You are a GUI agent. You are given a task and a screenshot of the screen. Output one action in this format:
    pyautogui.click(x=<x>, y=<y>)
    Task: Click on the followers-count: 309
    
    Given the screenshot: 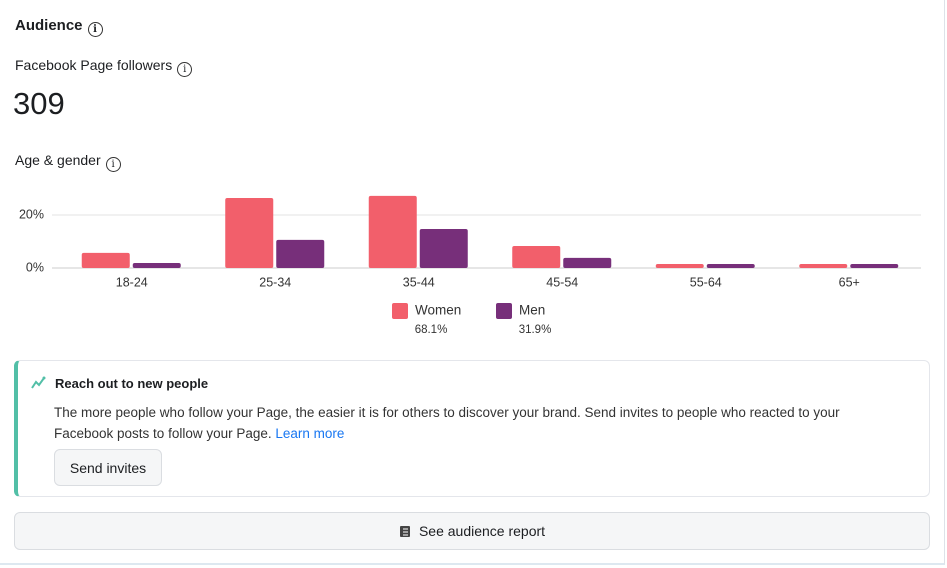 What is the action you would take?
    pyautogui.click(x=39, y=103)
    